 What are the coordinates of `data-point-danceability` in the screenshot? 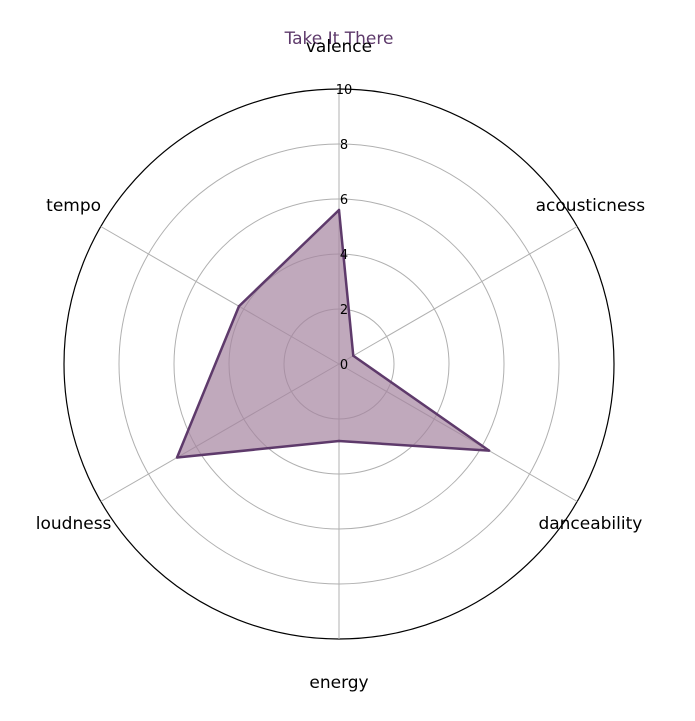 It's located at (489, 450).